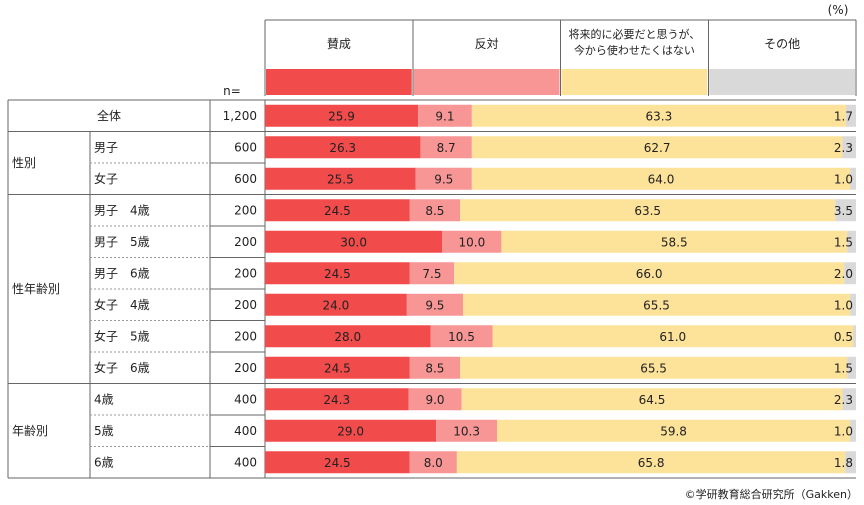  Describe the element at coordinates (673, 431) in the screenshot. I see `data-label: 59.8` at that location.